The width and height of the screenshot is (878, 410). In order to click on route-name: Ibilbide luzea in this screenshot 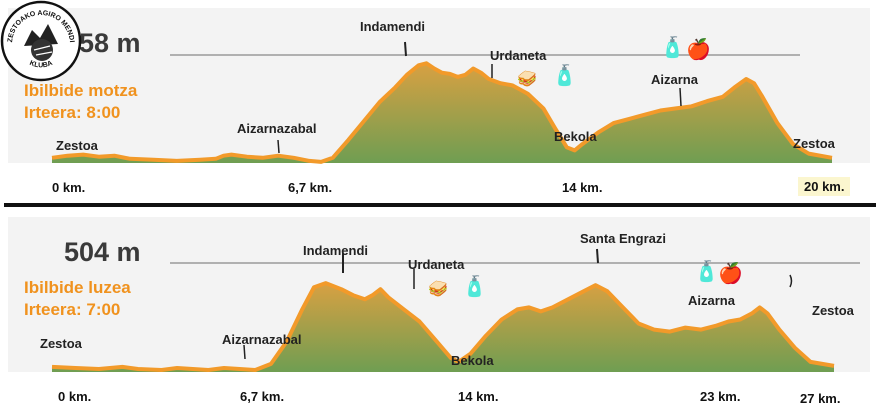, I will do `click(77, 287)`.